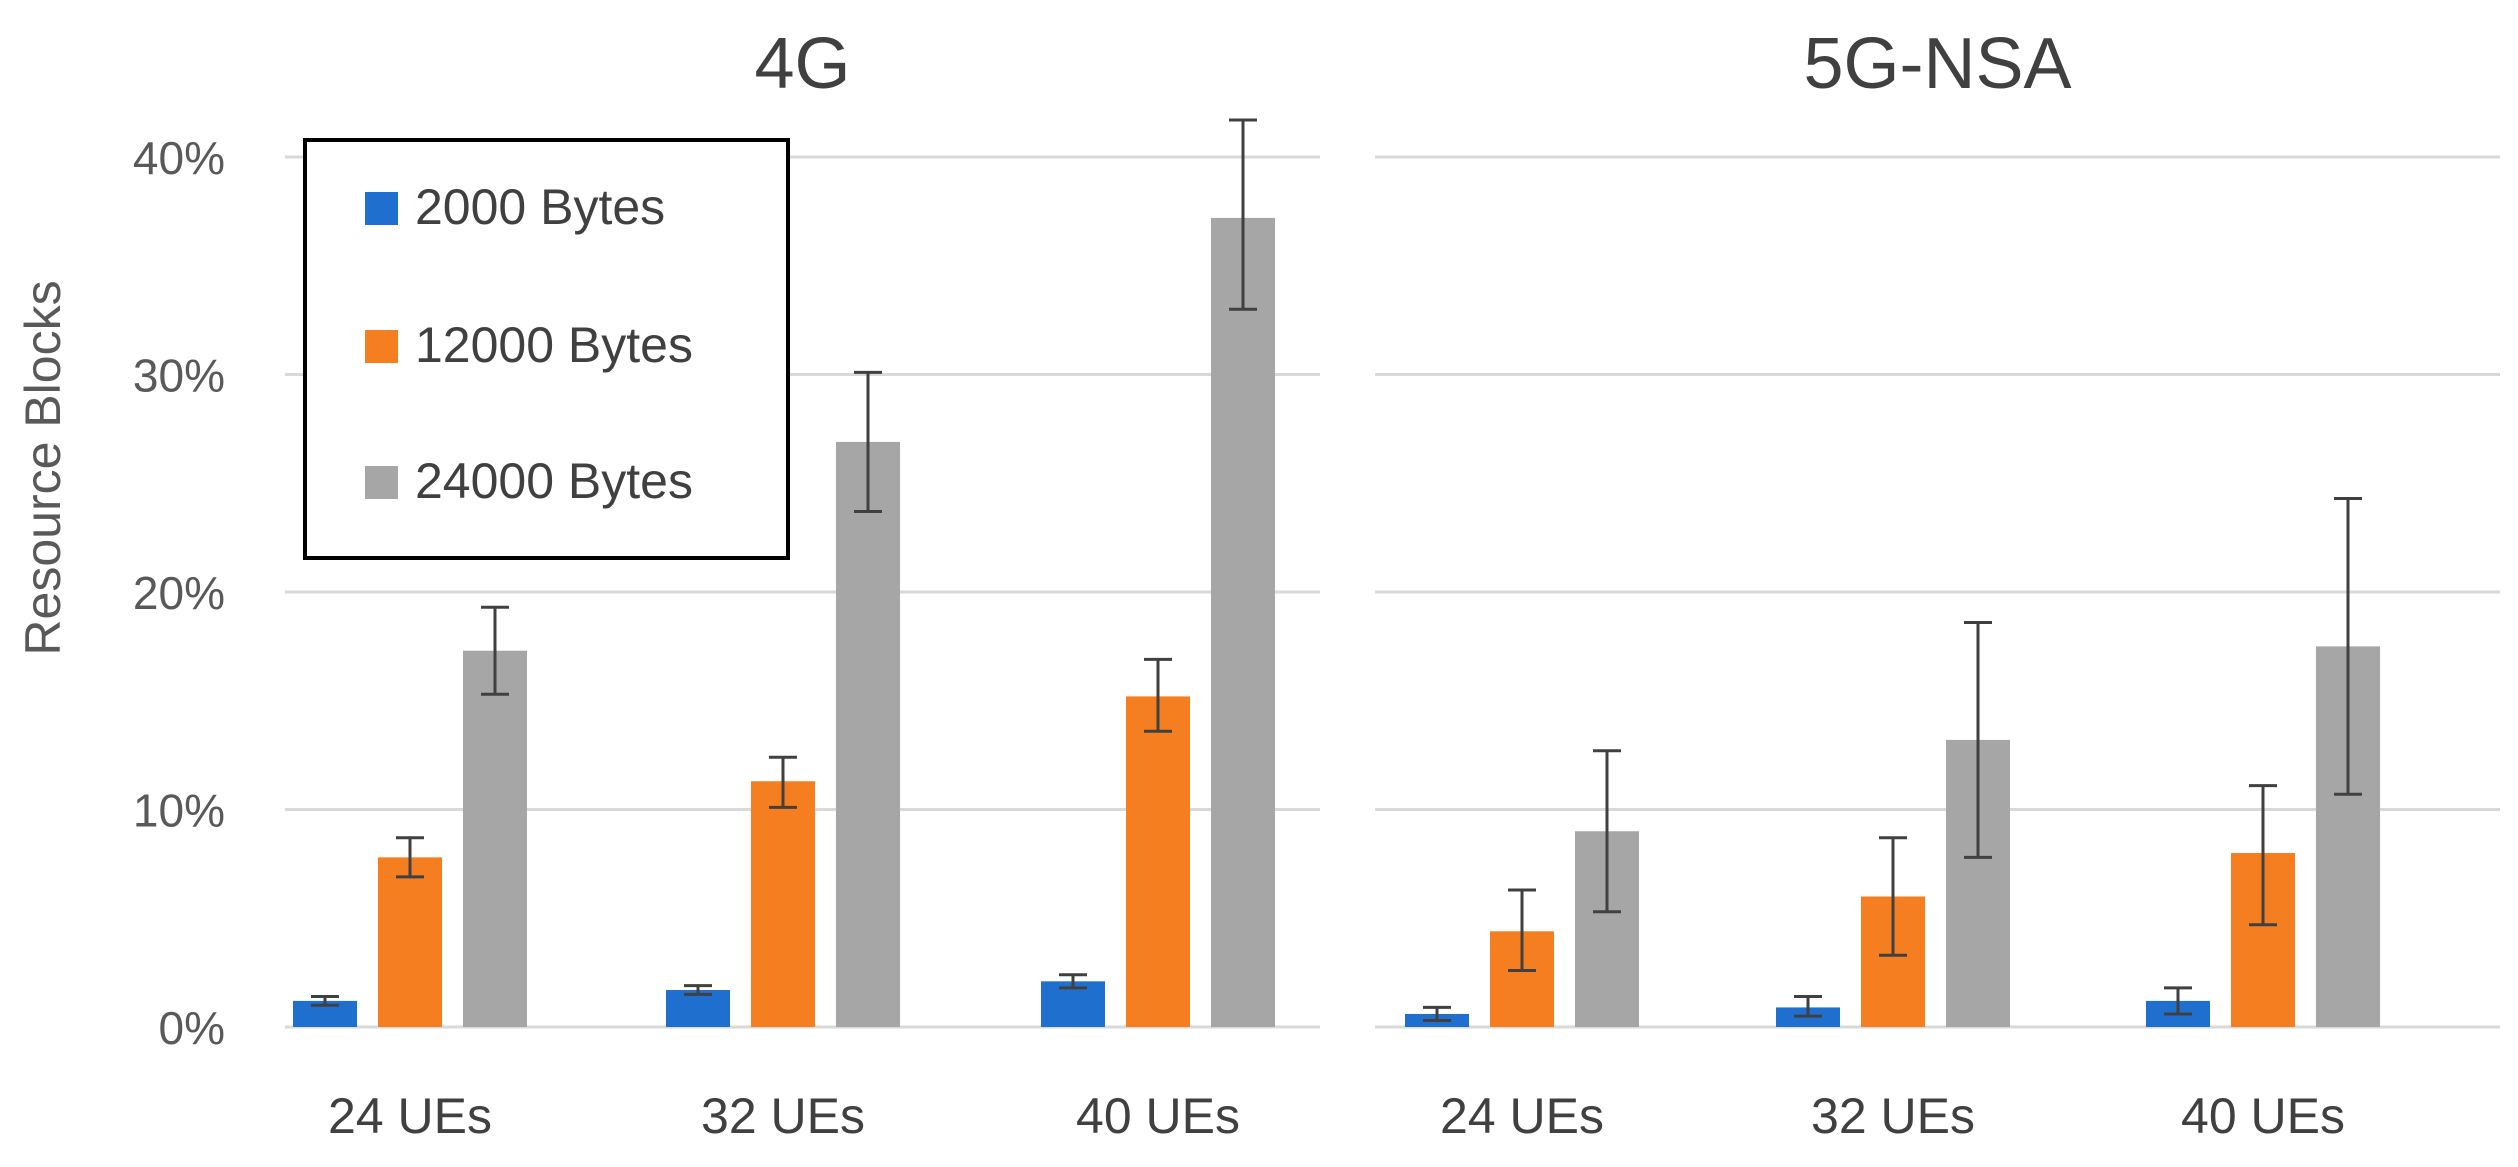 The width and height of the screenshot is (2518, 1167). What do you see at coordinates (1336, 1116) in the screenshot?
I see `x-axis-tick-labels: 24 UEs 32 UEs 40 UEs 24 UEs 32 UEs 40 UEs` at bounding box center [1336, 1116].